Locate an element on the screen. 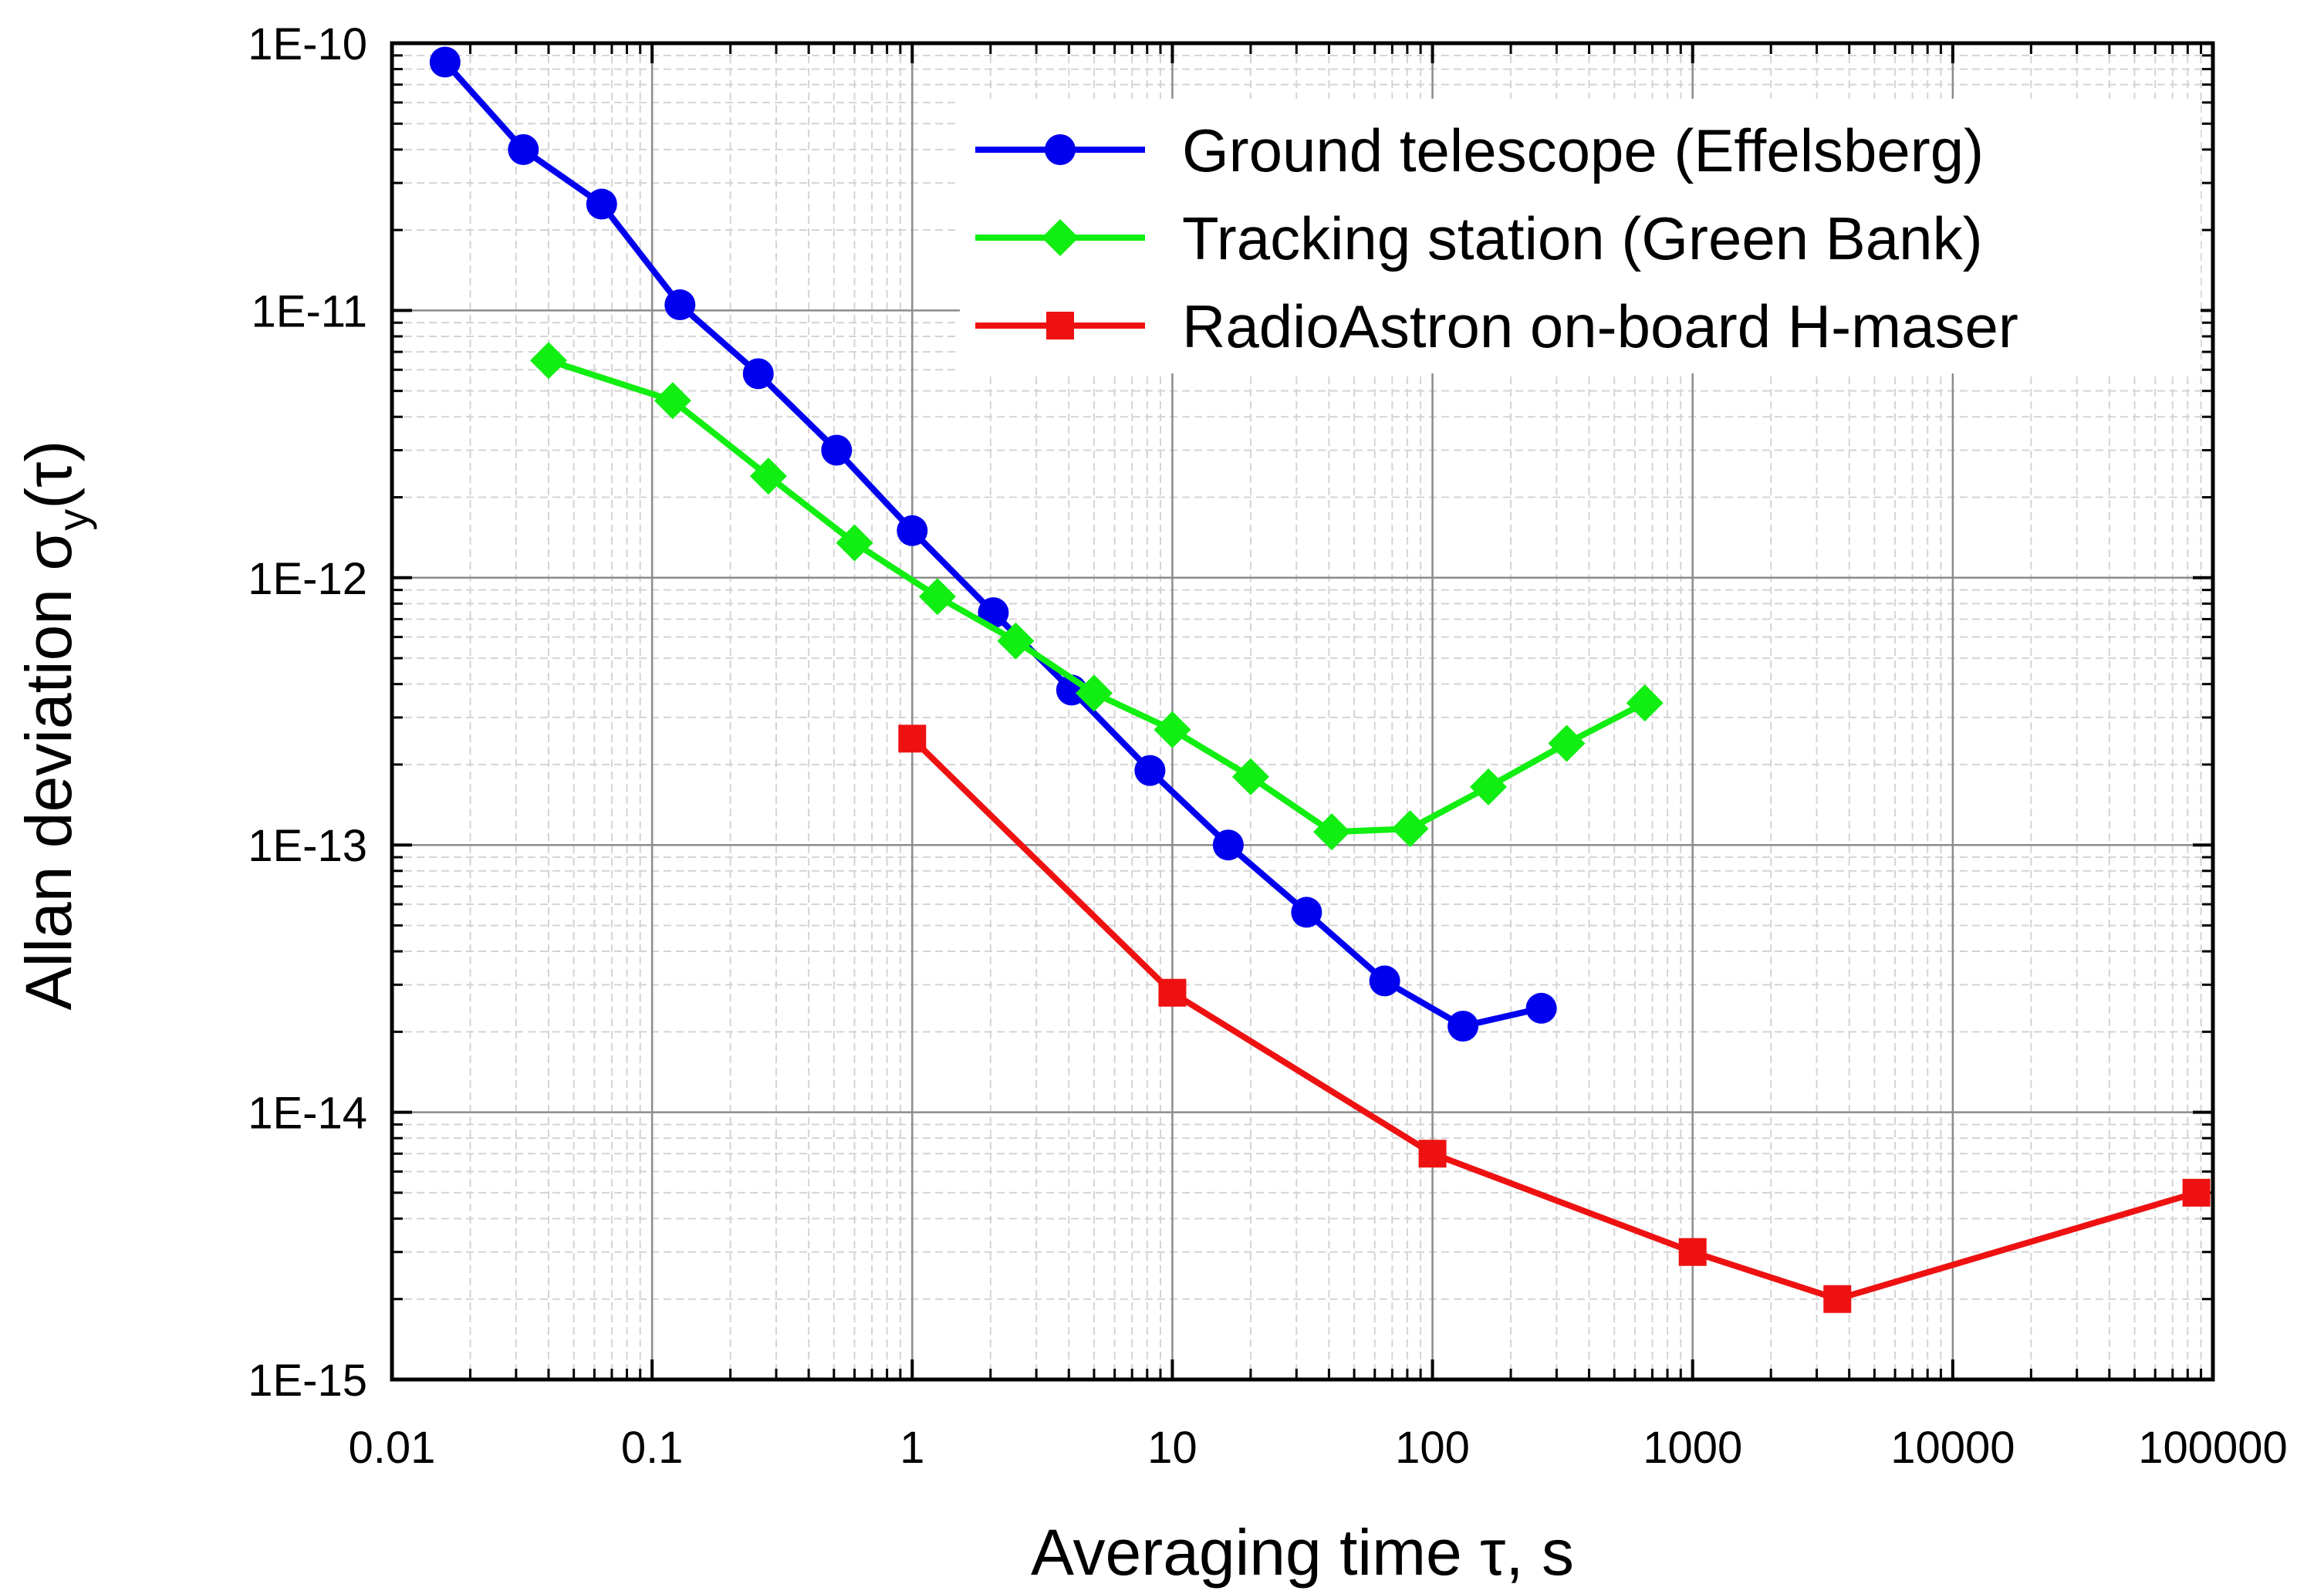  legend-marker-square is located at coordinates (1060, 325).